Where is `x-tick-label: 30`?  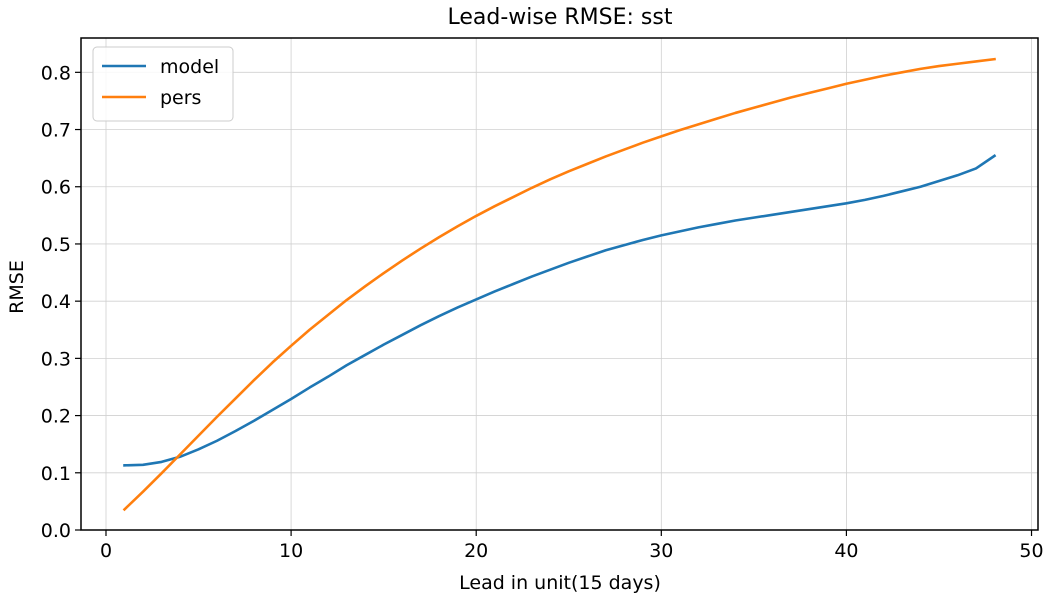 x-tick-label: 30 is located at coordinates (661, 551).